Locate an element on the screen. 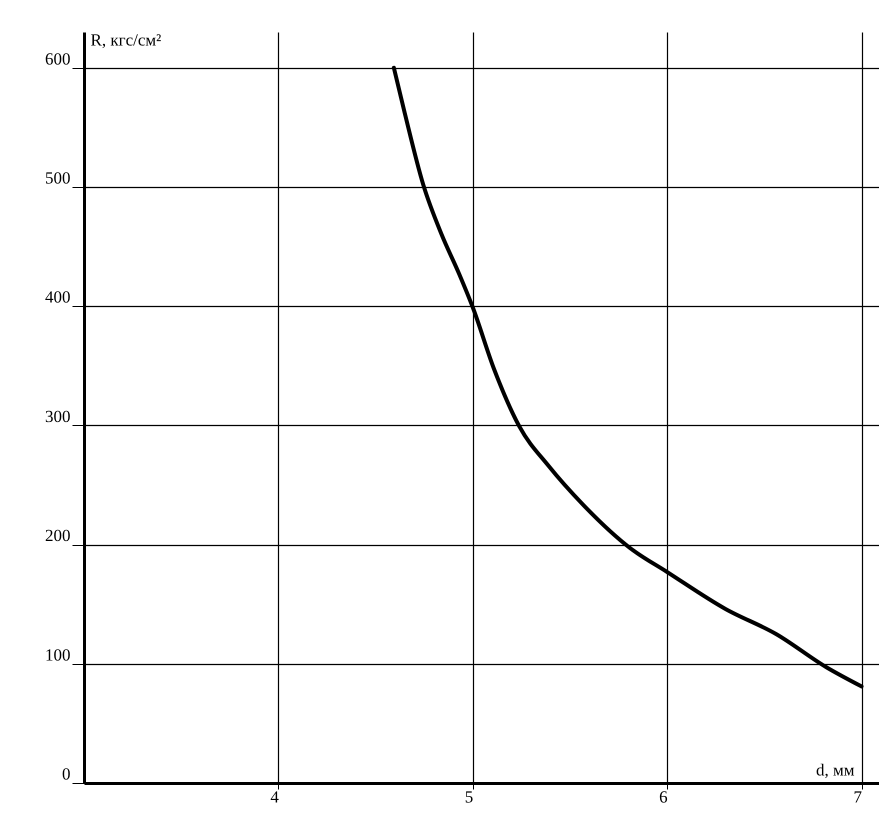 The image size is (879, 813). y-tick-label: 0 is located at coordinates (66, 774).